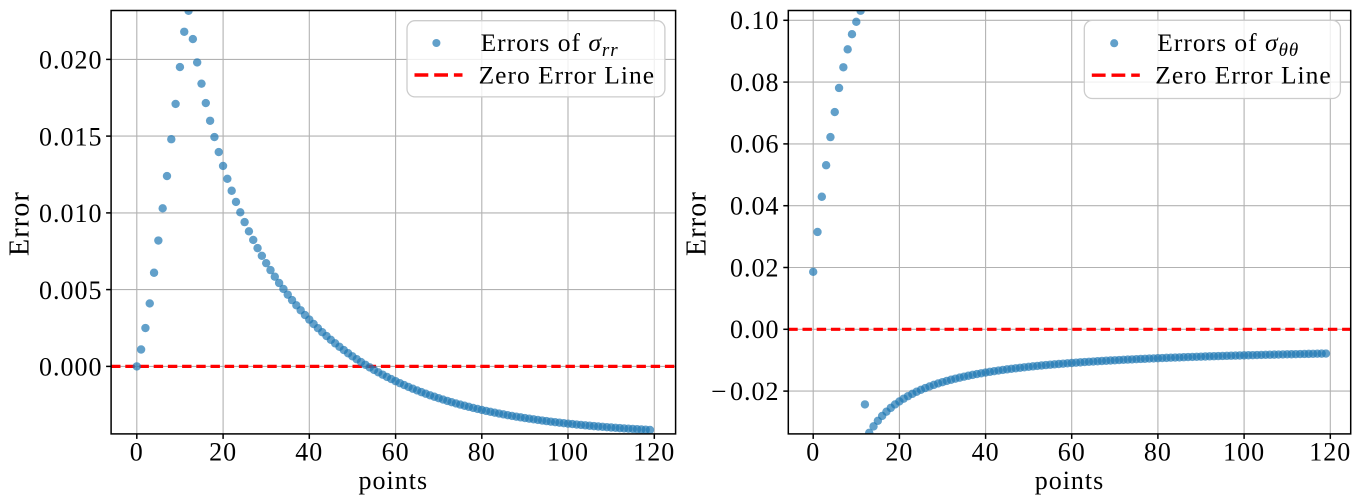 The width and height of the screenshot is (1361, 503). Describe the element at coordinates (71, 367) in the screenshot. I see `svg-text: 0.000` at that location.